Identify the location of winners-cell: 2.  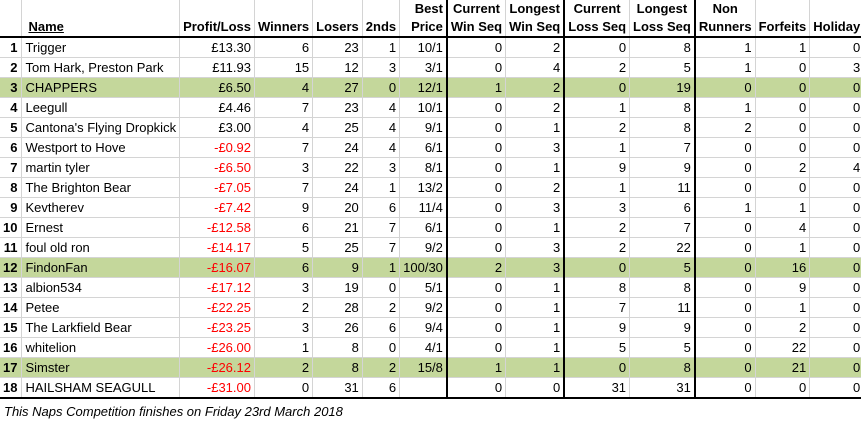
(284, 367).